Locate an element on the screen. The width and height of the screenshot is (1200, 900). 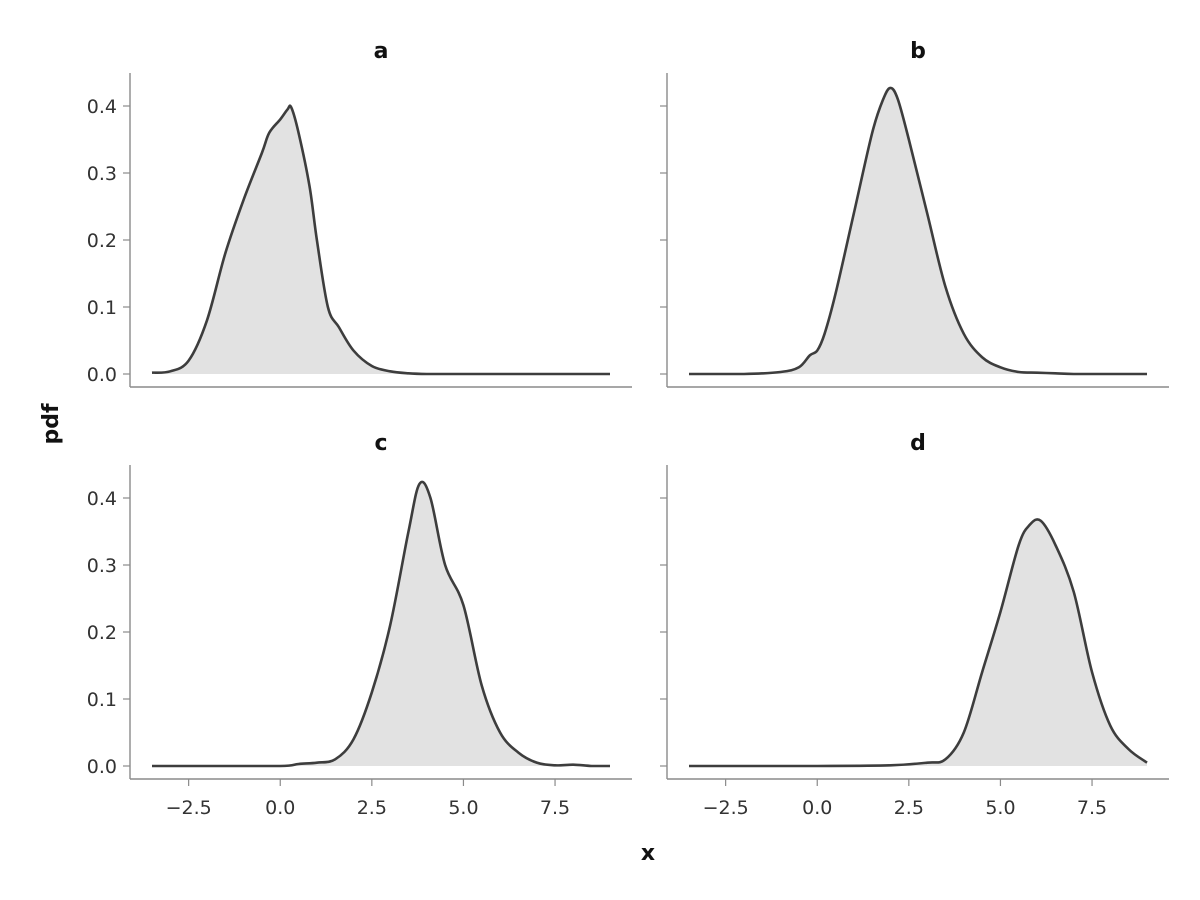
panel-title-c: c is located at coordinates (380, 443).